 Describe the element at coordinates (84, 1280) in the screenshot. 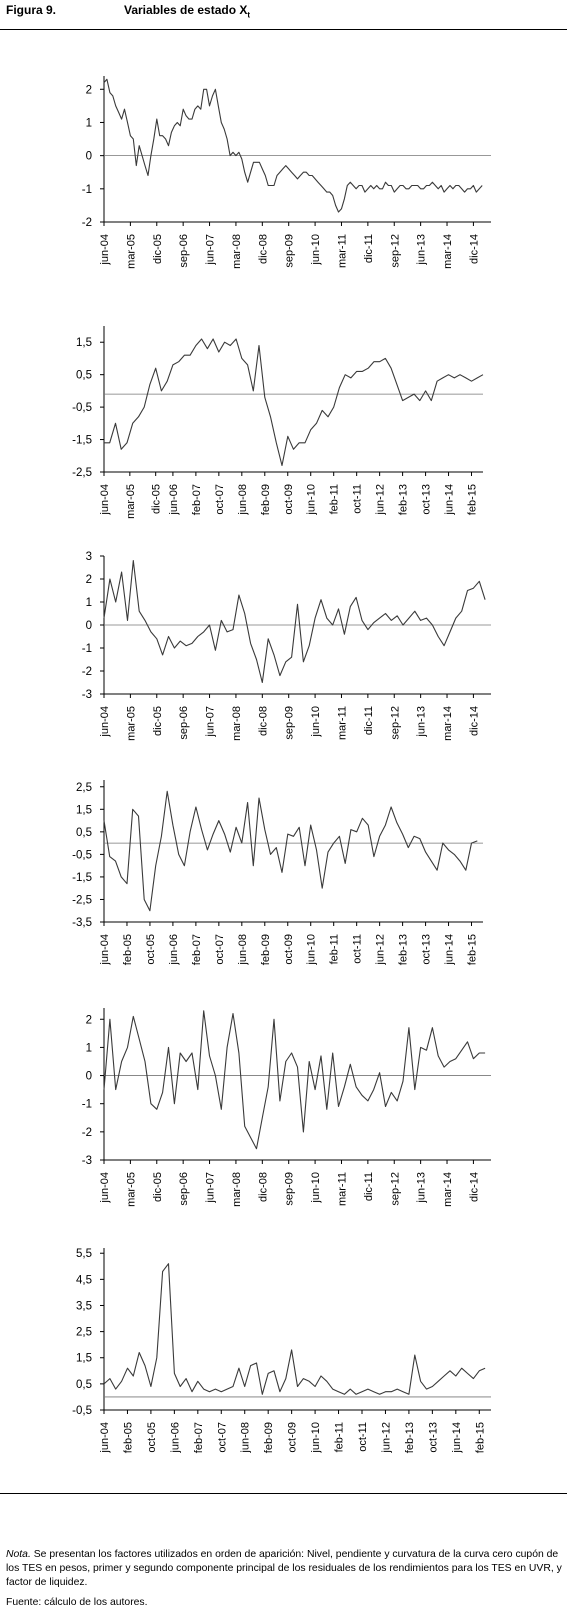

I see `y-tick-label: 4,5` at that location.